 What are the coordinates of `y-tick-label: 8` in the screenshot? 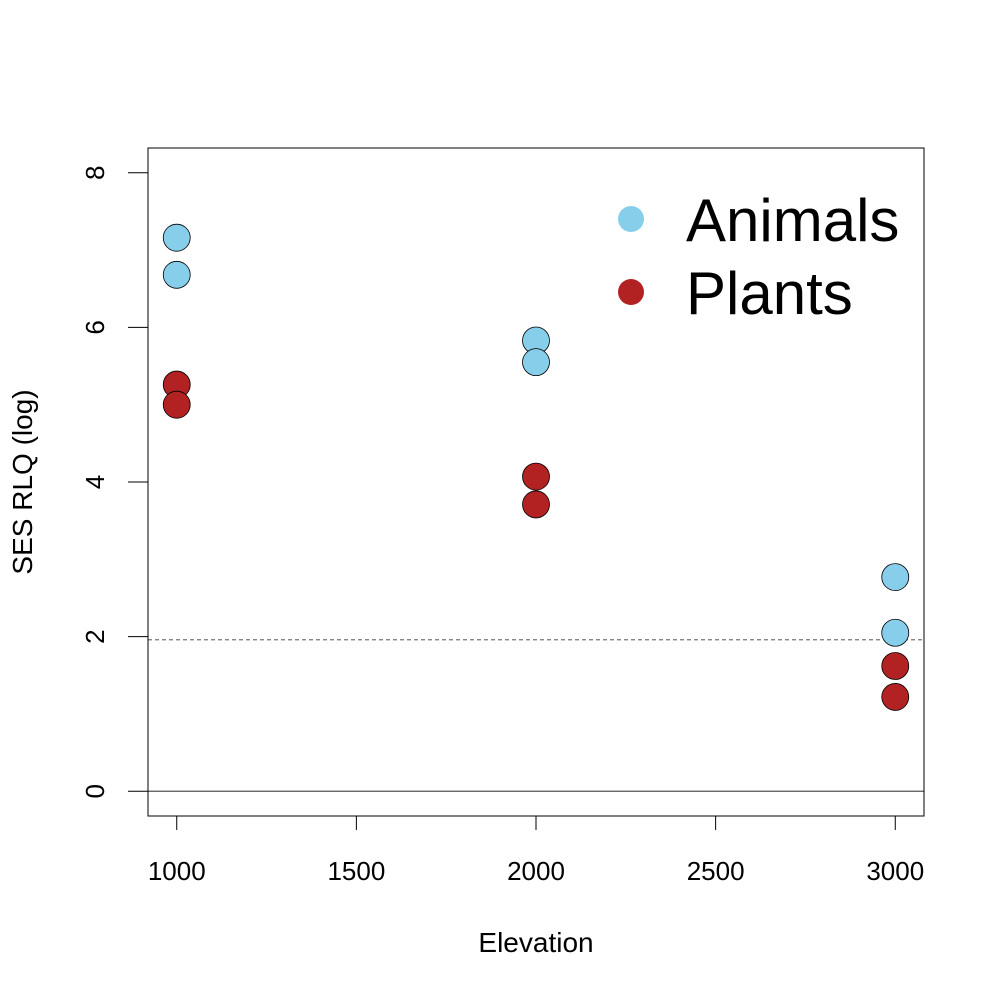 It's located at (95, 173).